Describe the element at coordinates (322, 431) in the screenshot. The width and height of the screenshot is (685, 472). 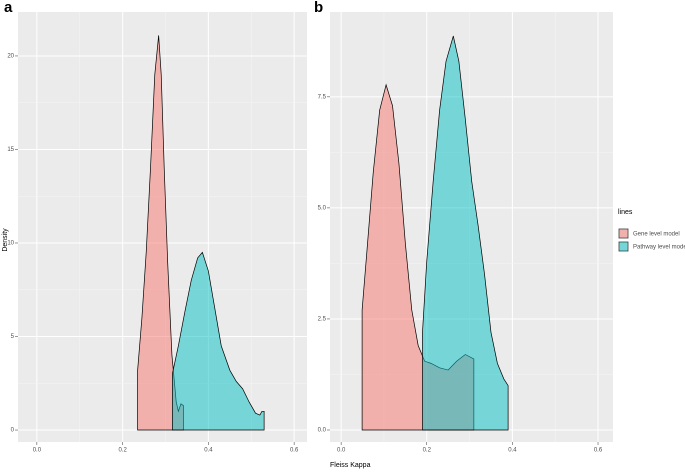
I see `y-tick-label: 0.0` at that location.